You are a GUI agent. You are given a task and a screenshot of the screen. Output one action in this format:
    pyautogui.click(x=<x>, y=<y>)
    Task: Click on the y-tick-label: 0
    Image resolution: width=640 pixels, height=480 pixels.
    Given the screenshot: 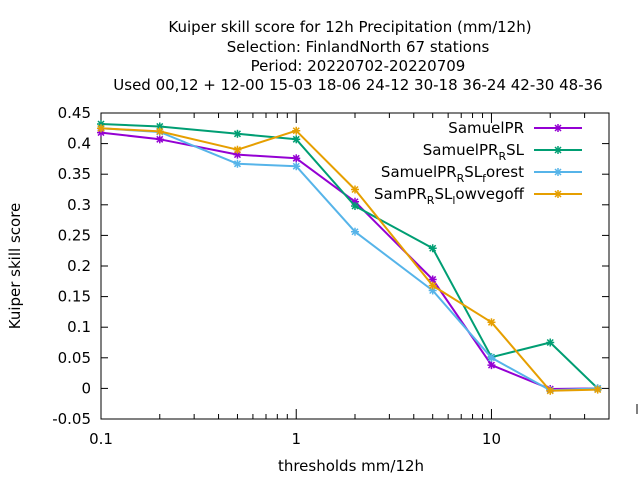 What is the action you would take?
    pyautogui.click(x=86, y=388)
    